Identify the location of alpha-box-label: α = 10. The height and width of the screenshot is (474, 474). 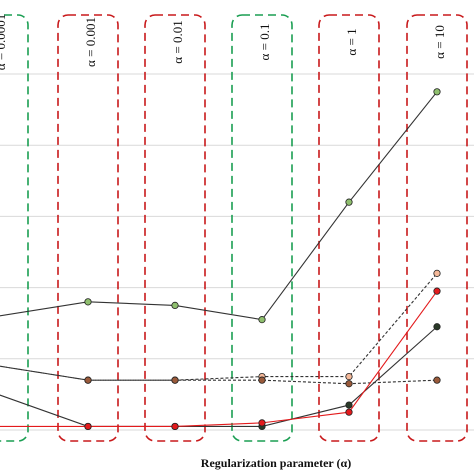
(439, 42).